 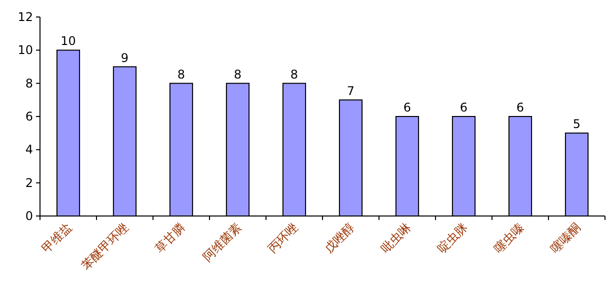 What do you see at coordinates (282, 238) in the screenshot?
I see `x-tick-label: 丙环唑` at bounding box center [282, 238].